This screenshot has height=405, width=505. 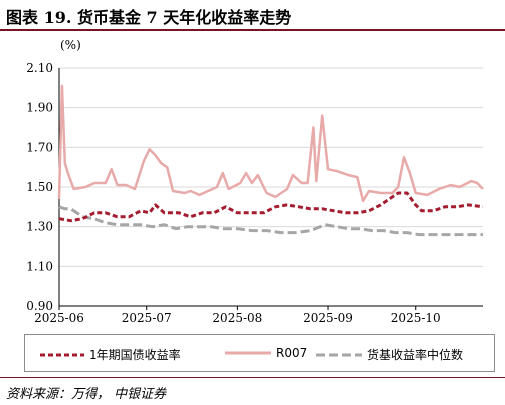 I want to click on y-axis-tick-labels: 2.10 1.90 1.70 1.50 1.30 1.10 0.90, so click(x=39, y=187).